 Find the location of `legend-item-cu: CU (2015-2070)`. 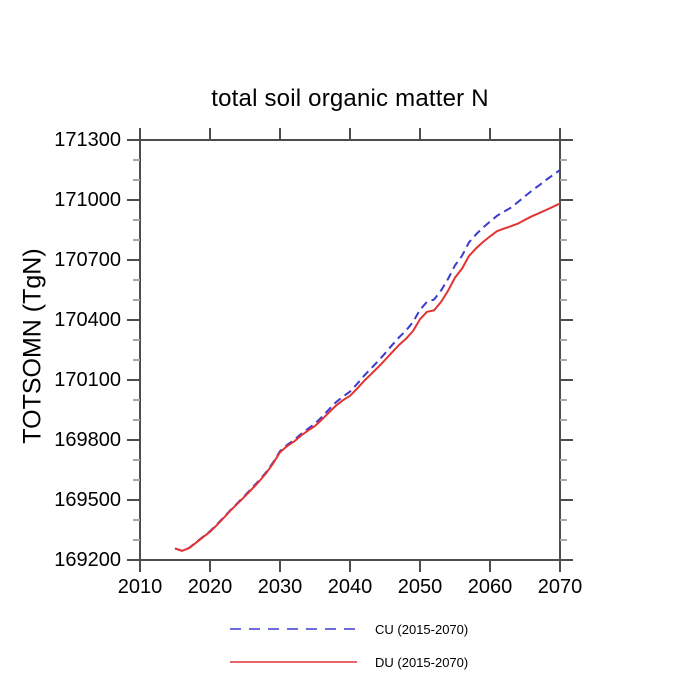

legend-item-cu: CU (2015-2070) is located at coordinates (349, 629).